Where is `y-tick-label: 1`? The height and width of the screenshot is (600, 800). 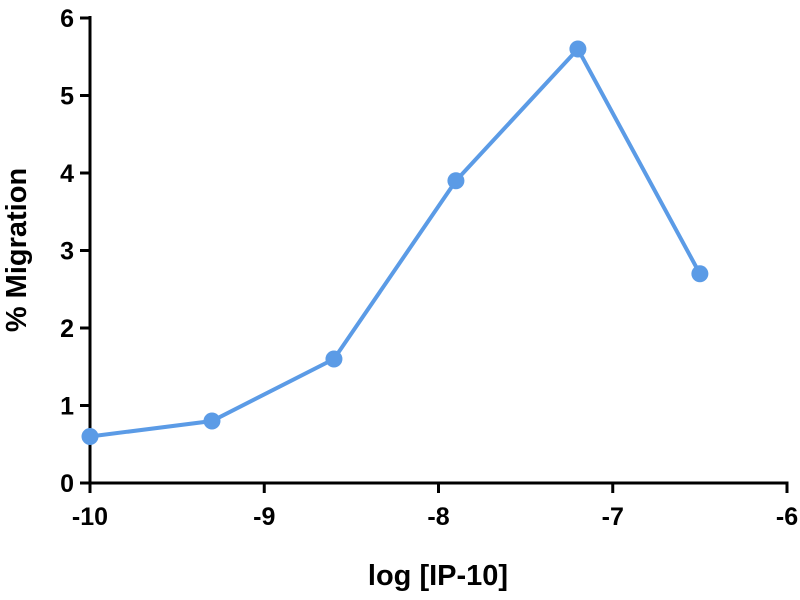
y-tick-label: 1 is located at coordinates (67, 407).